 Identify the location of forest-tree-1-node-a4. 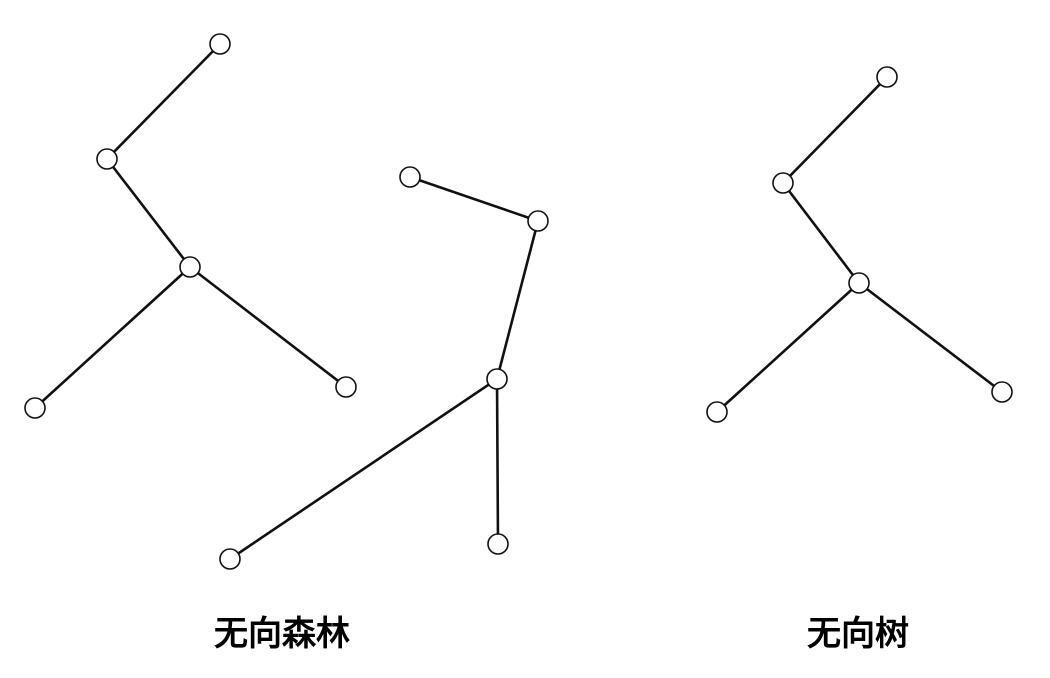
(35, 408).